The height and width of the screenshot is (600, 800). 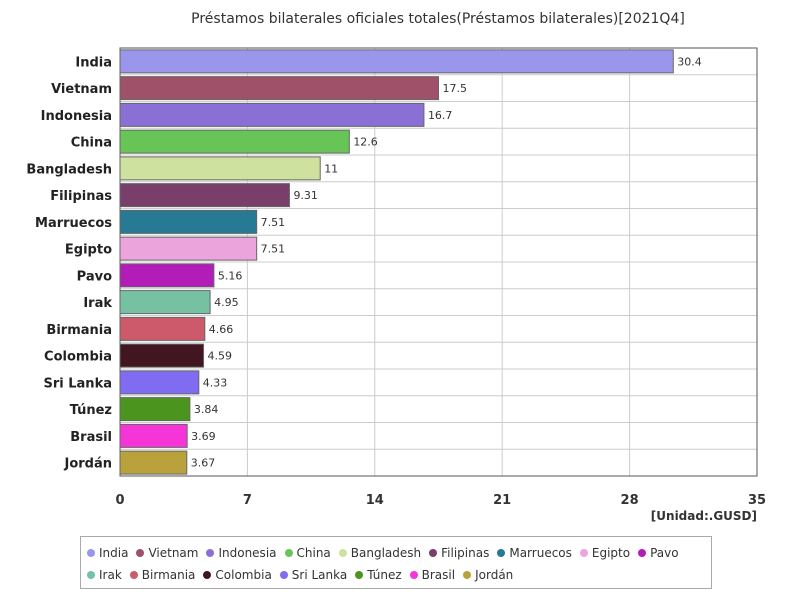 I want to click on category-label: Jordán, so click(x=87, y=464).